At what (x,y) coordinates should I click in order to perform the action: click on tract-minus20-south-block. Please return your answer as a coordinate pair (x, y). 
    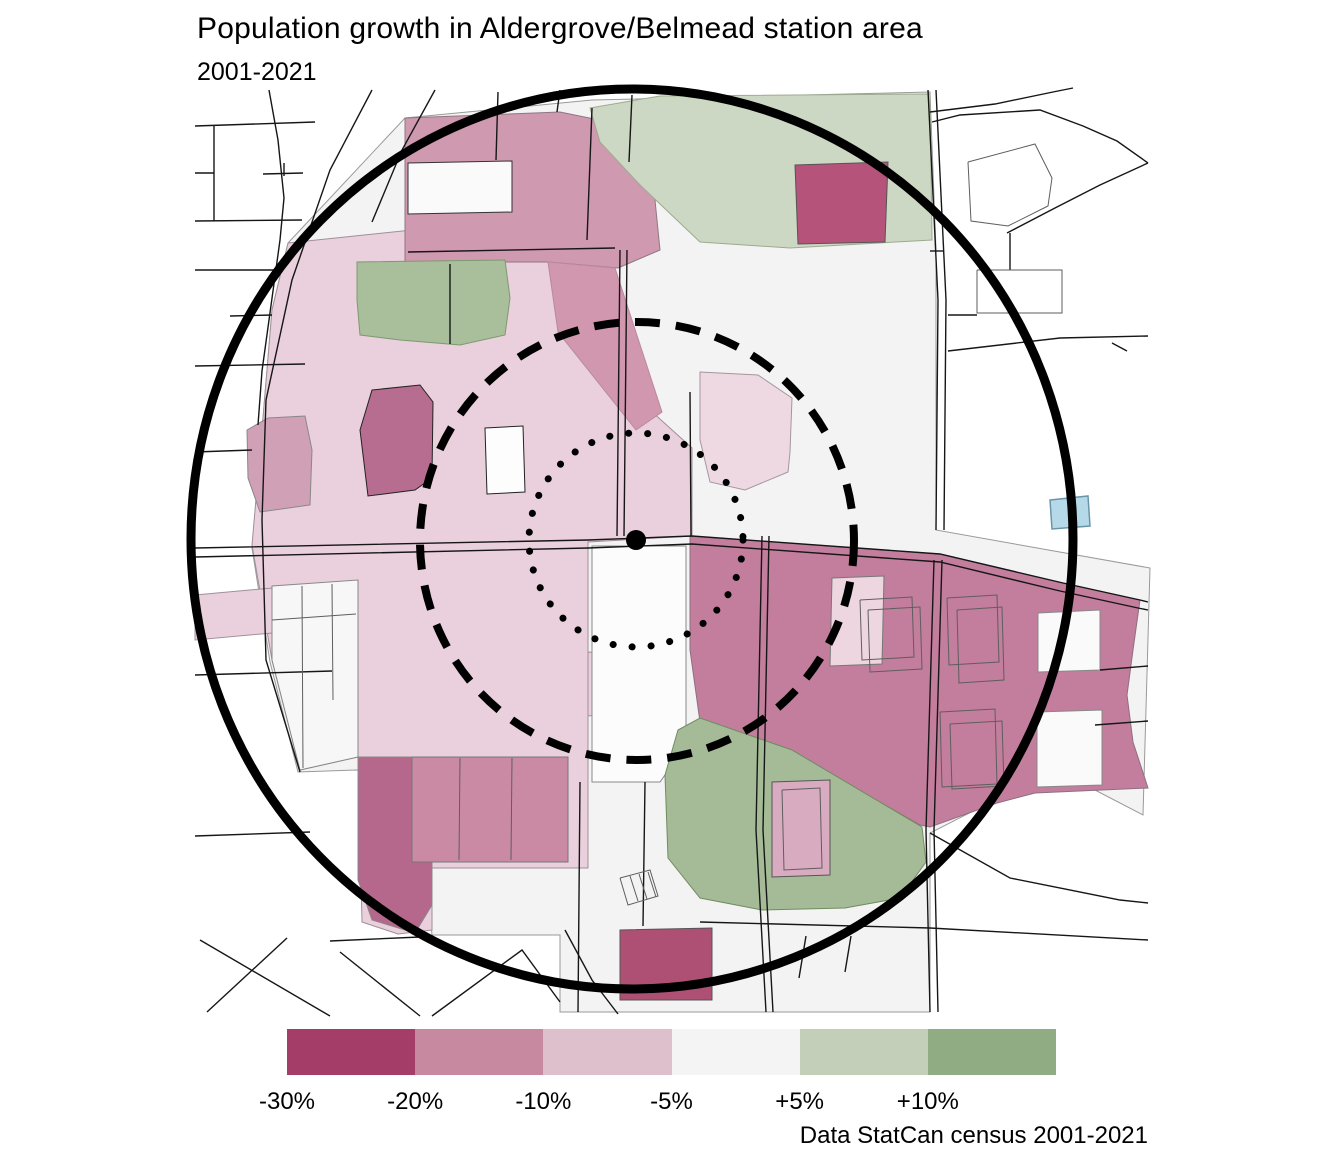
    Looking at the image, I should click on (490, 809).